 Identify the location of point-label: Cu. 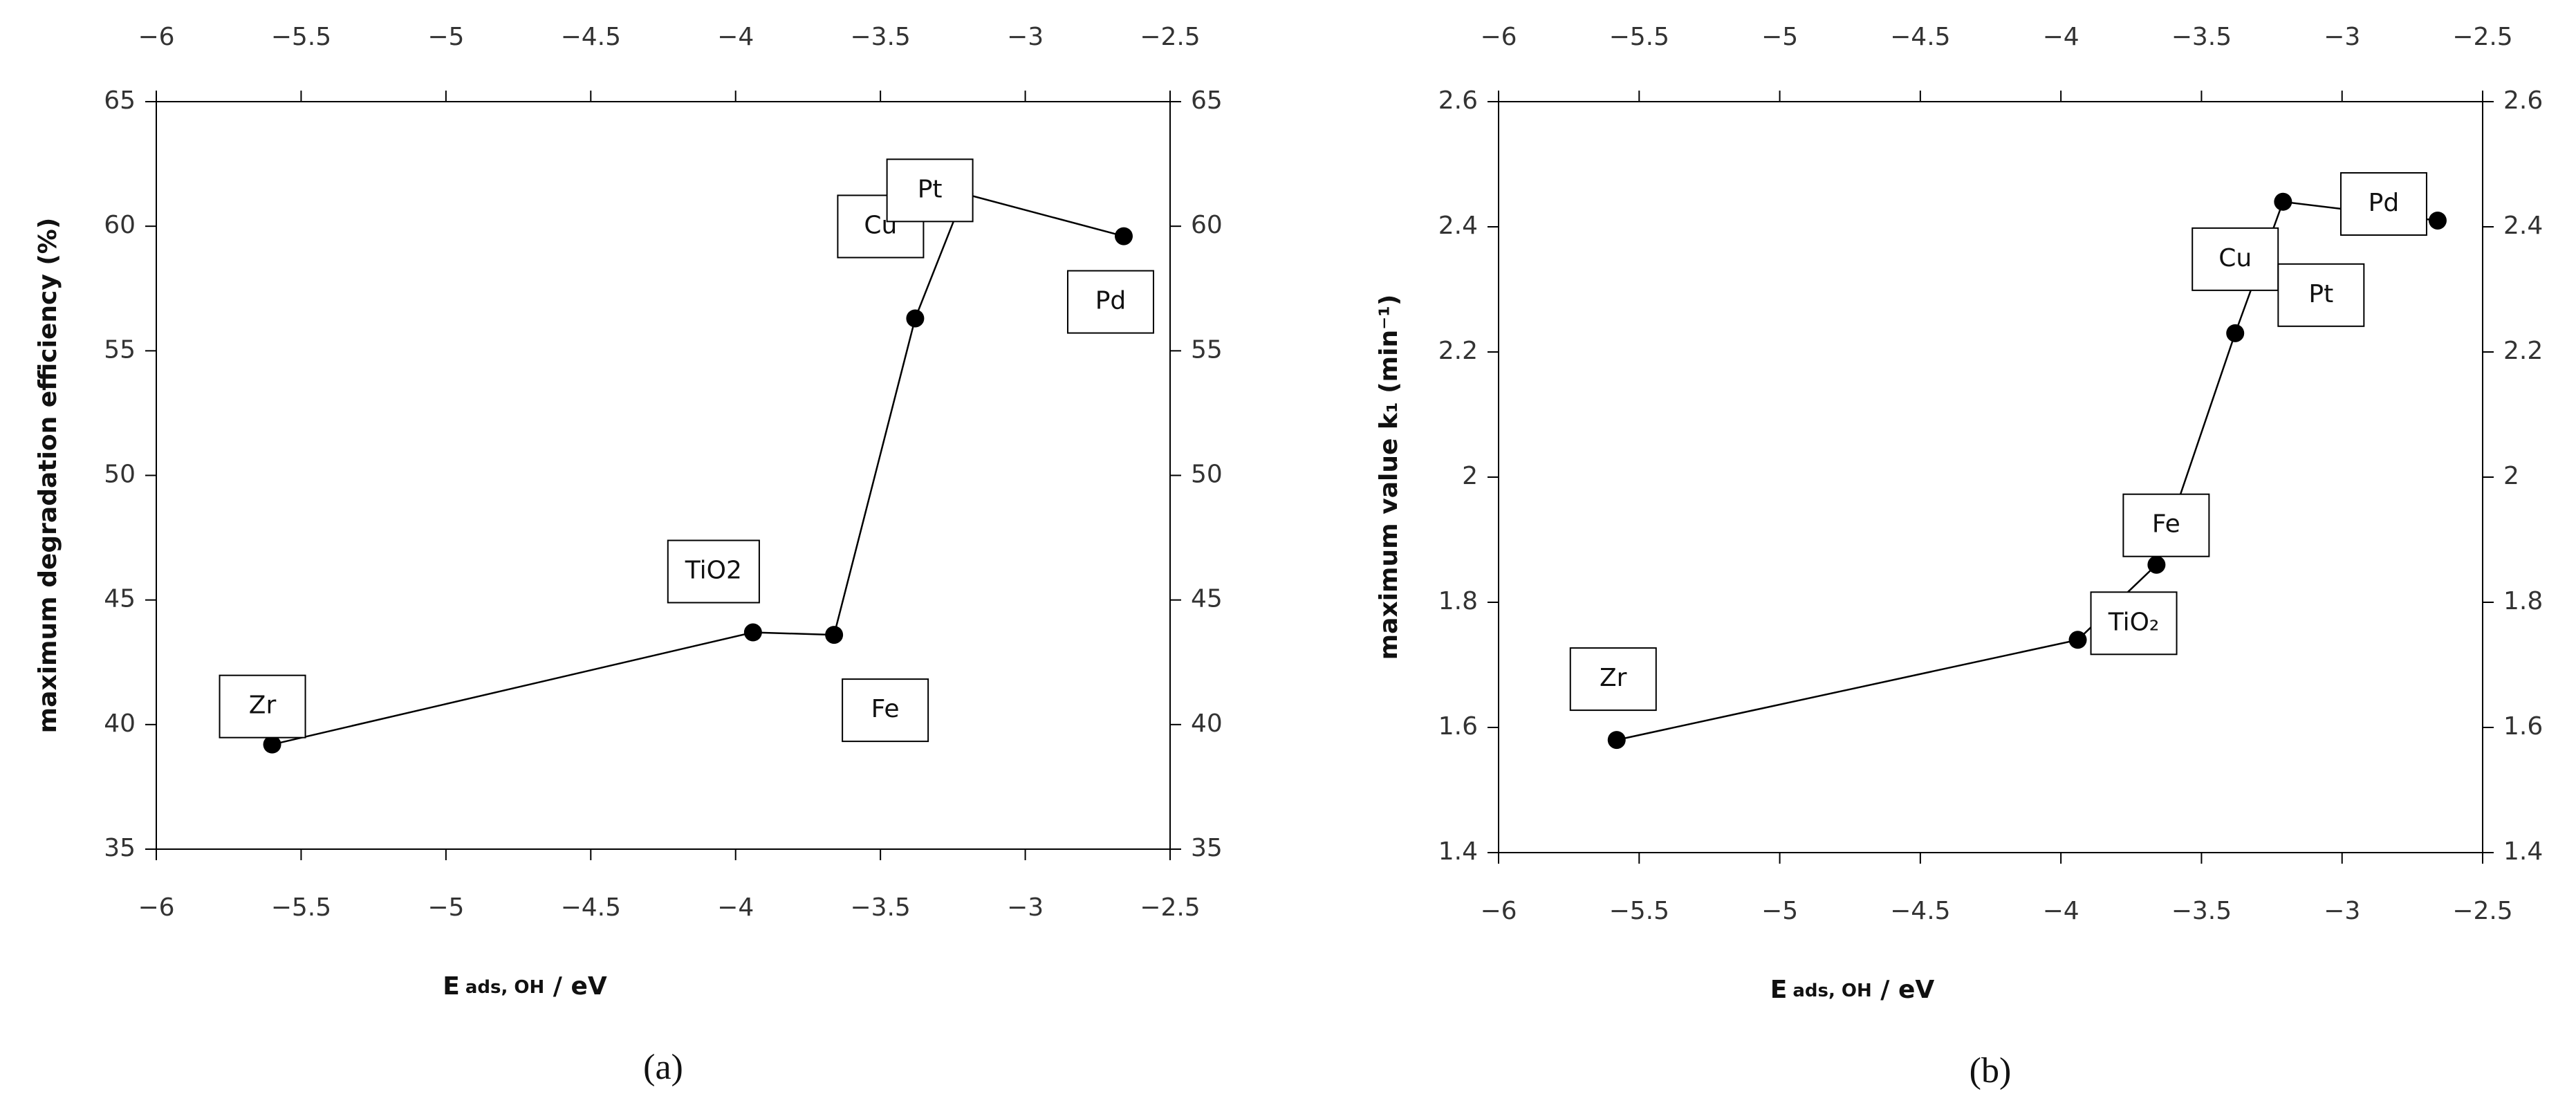
(2235, 258).